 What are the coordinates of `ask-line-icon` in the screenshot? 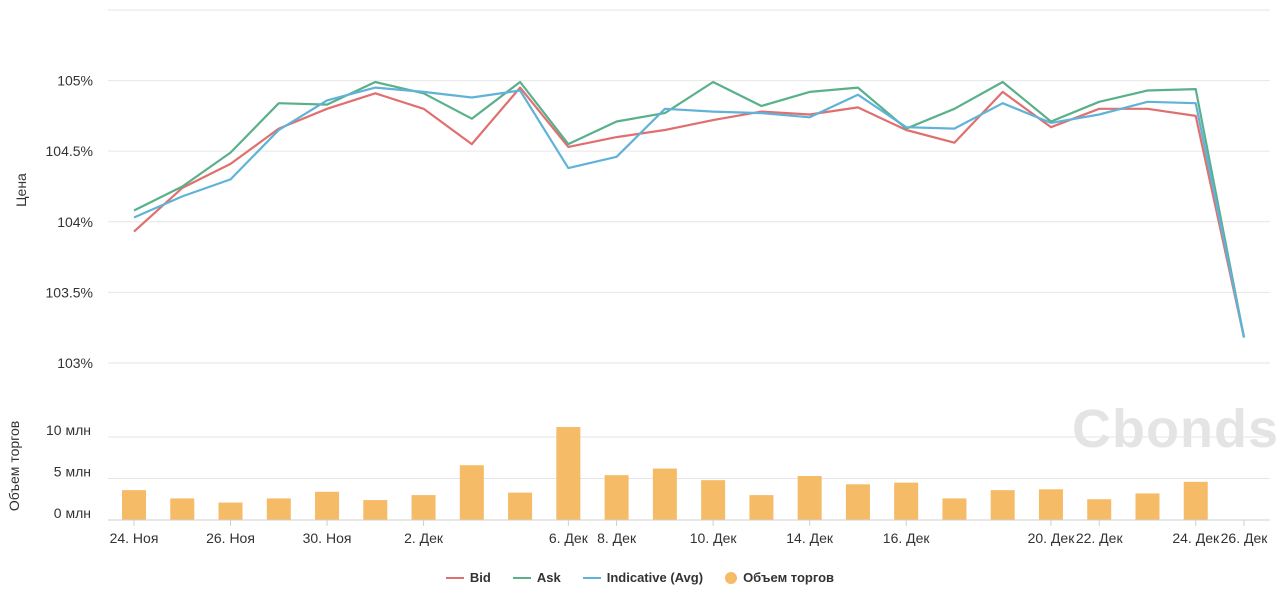 It's located at (521, 577).